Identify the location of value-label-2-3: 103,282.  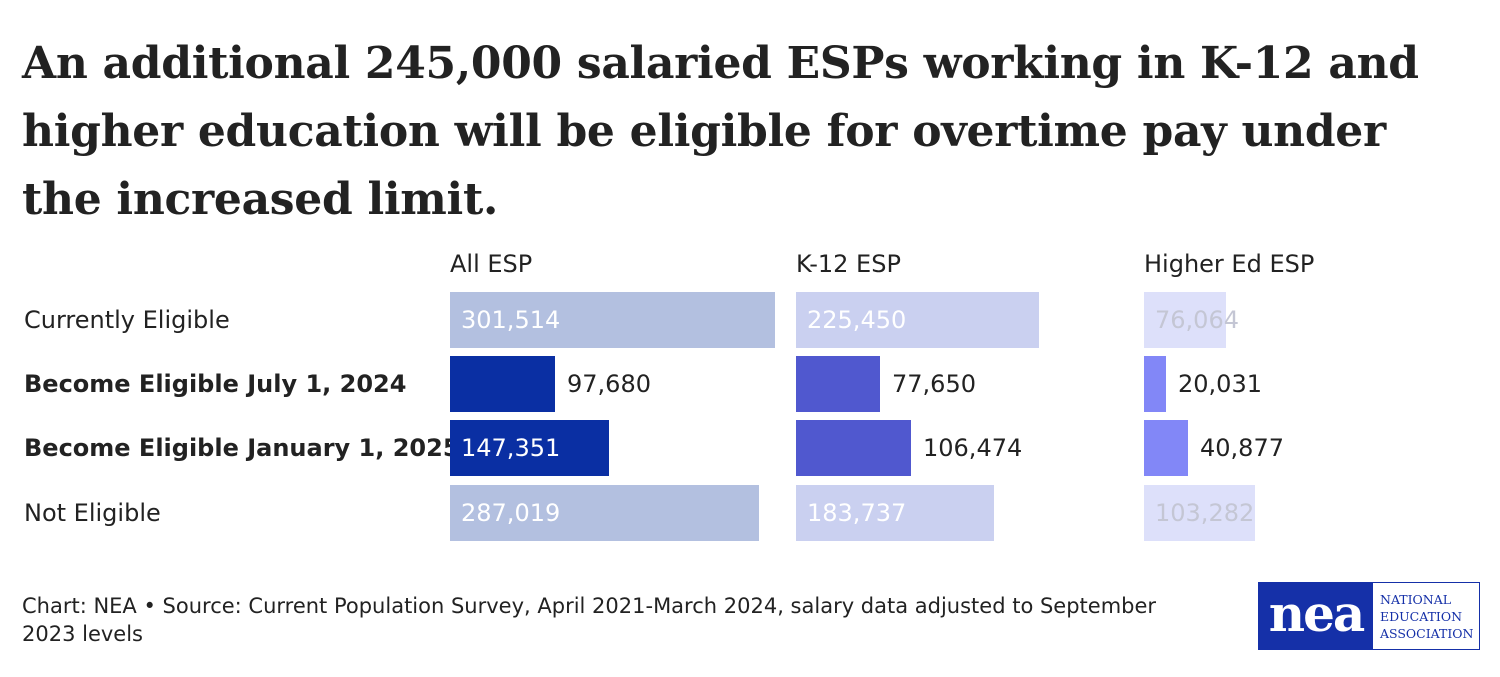
(1205, 513).